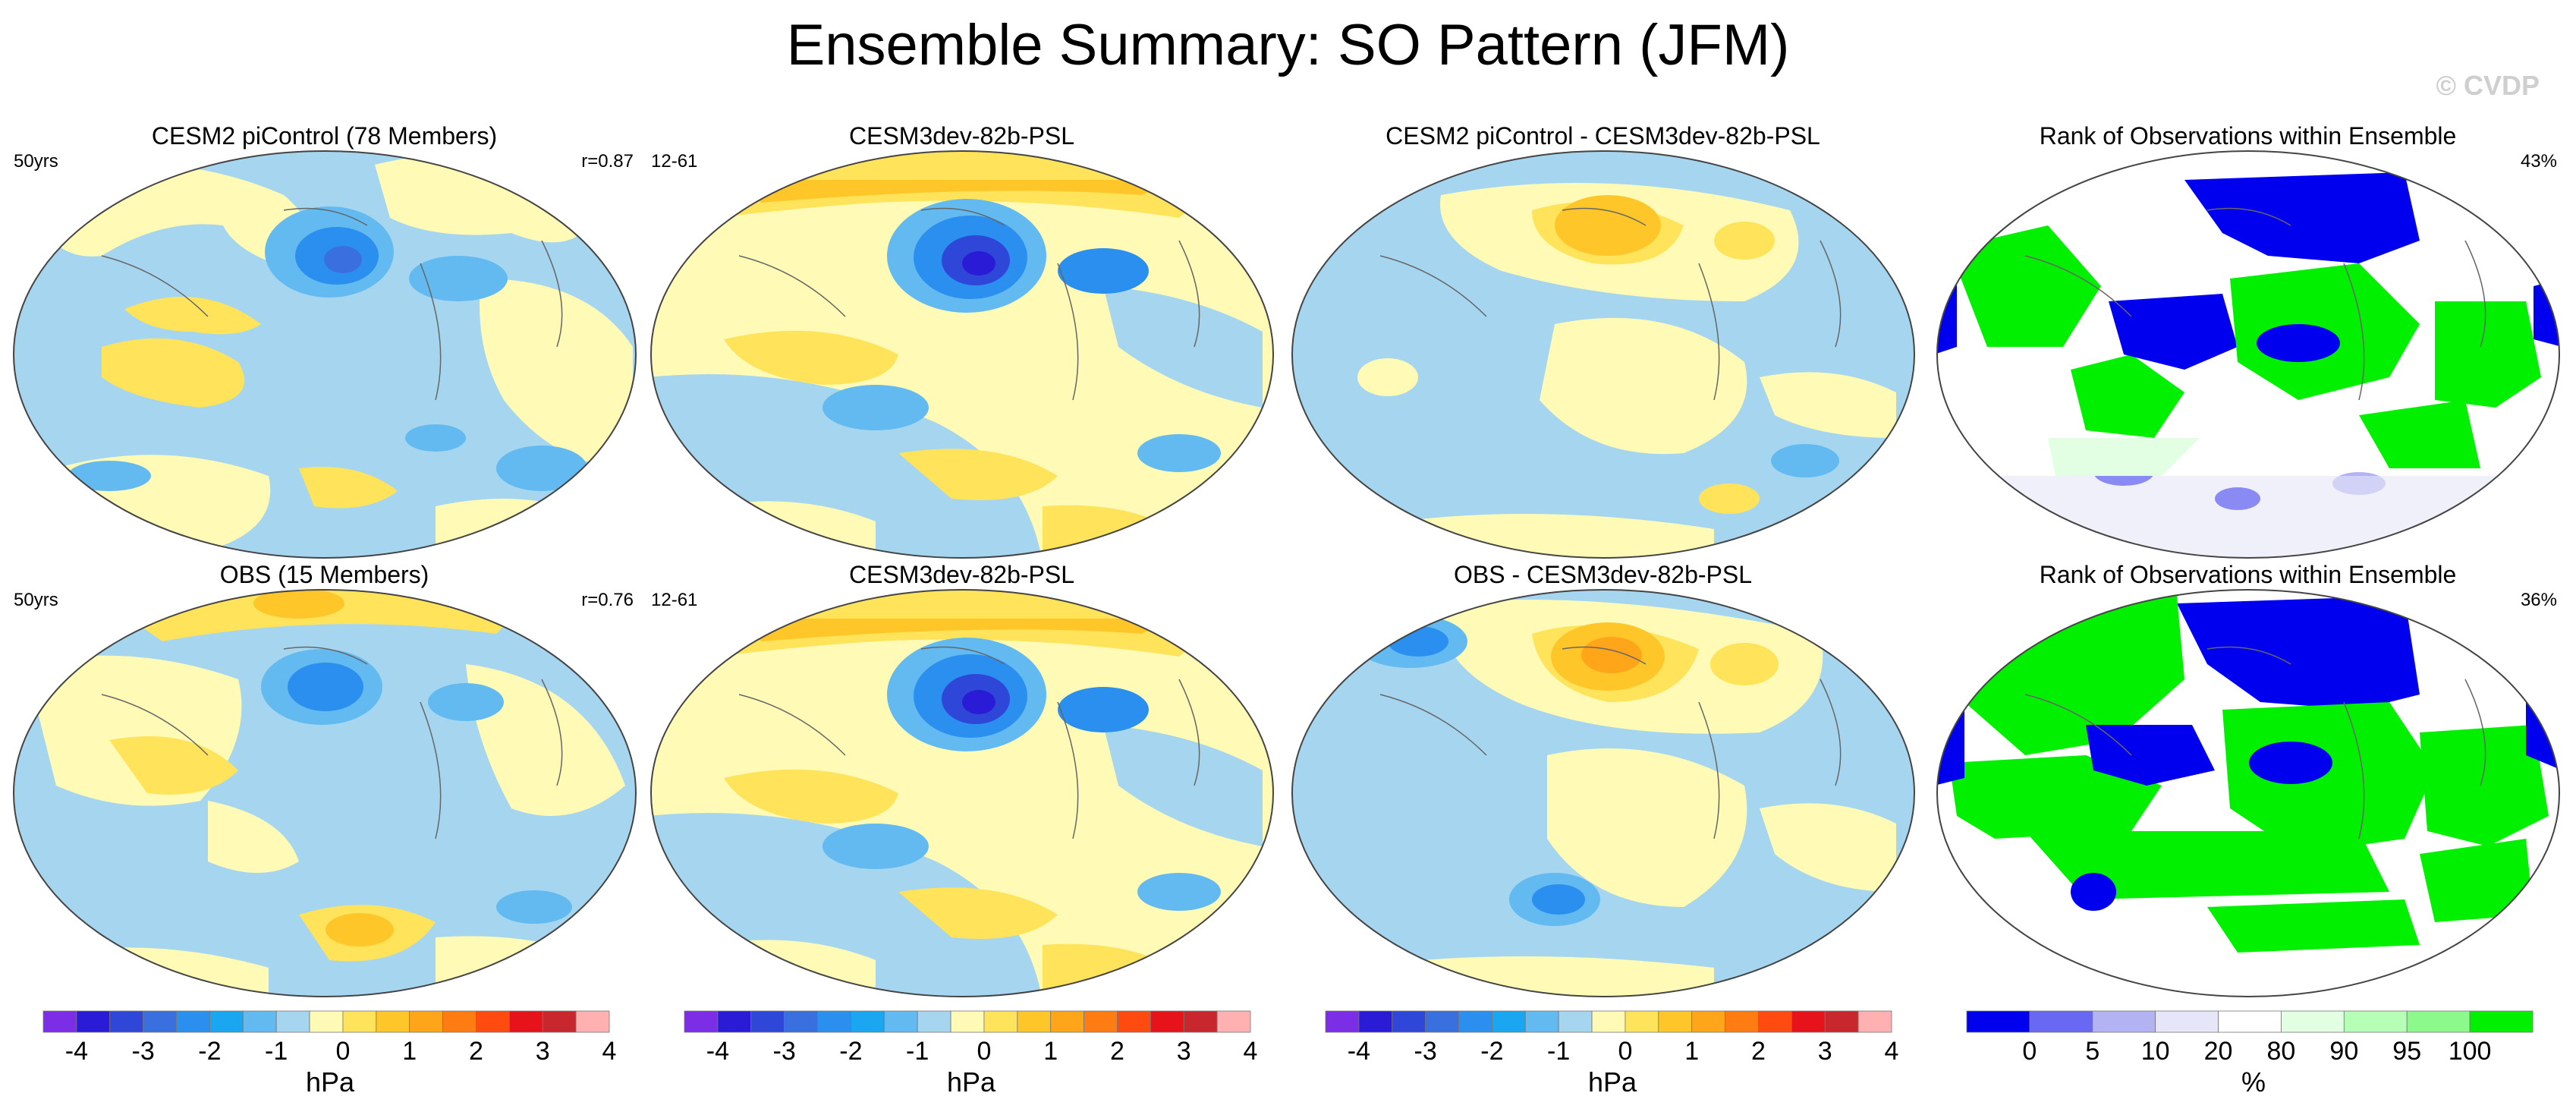 The height and width of the screenshot is (1115, 2576). Describe the element at coordinates (1603, 136) in the screenshot. I see `panel-title: CESM2 piControl - CESM3dev-82b-PSL` at that location.